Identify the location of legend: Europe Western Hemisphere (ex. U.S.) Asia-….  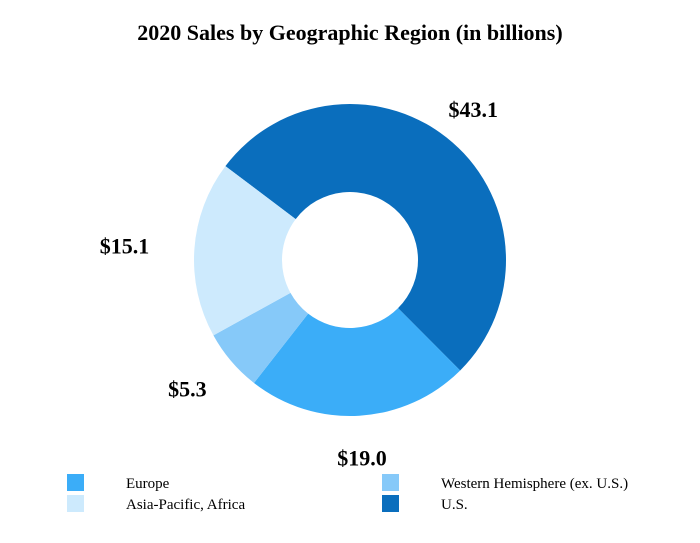
(347, 493).